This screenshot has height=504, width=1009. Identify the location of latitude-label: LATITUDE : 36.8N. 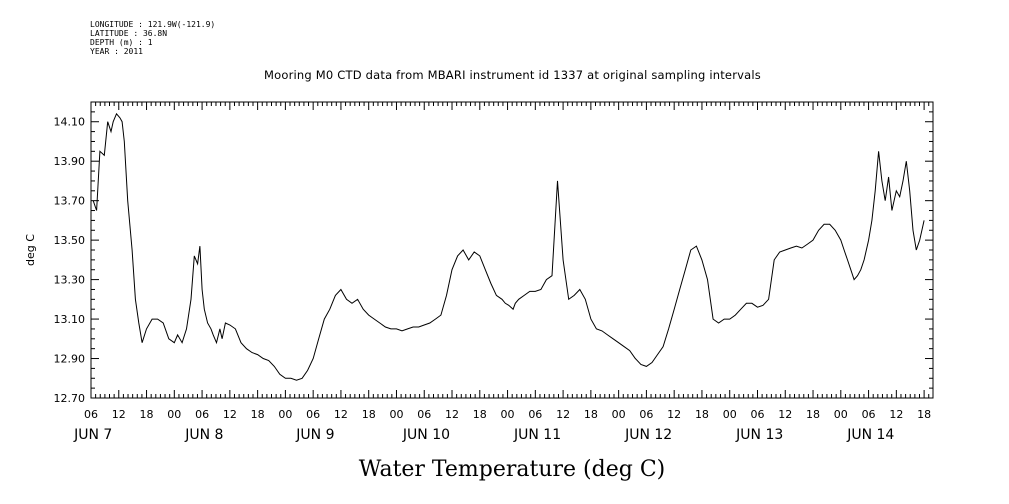
(129, 33).